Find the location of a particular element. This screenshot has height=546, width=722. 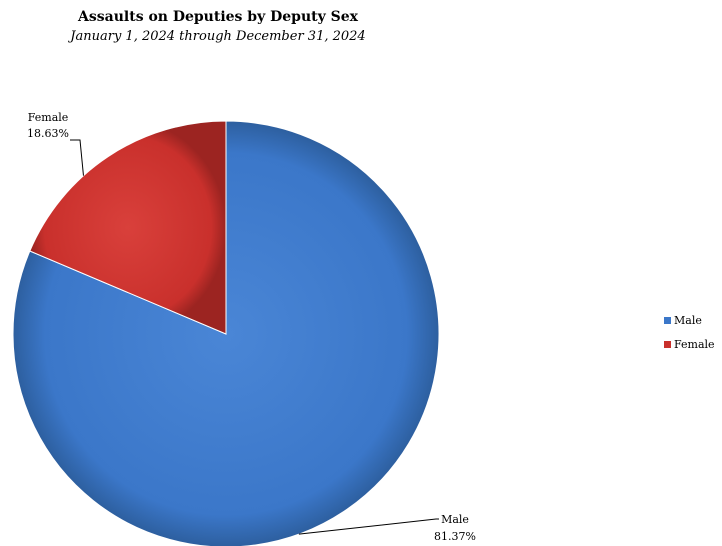

chart-title: Assaults on Deputies by Deputy Sex is located at coordinates (218, 17).